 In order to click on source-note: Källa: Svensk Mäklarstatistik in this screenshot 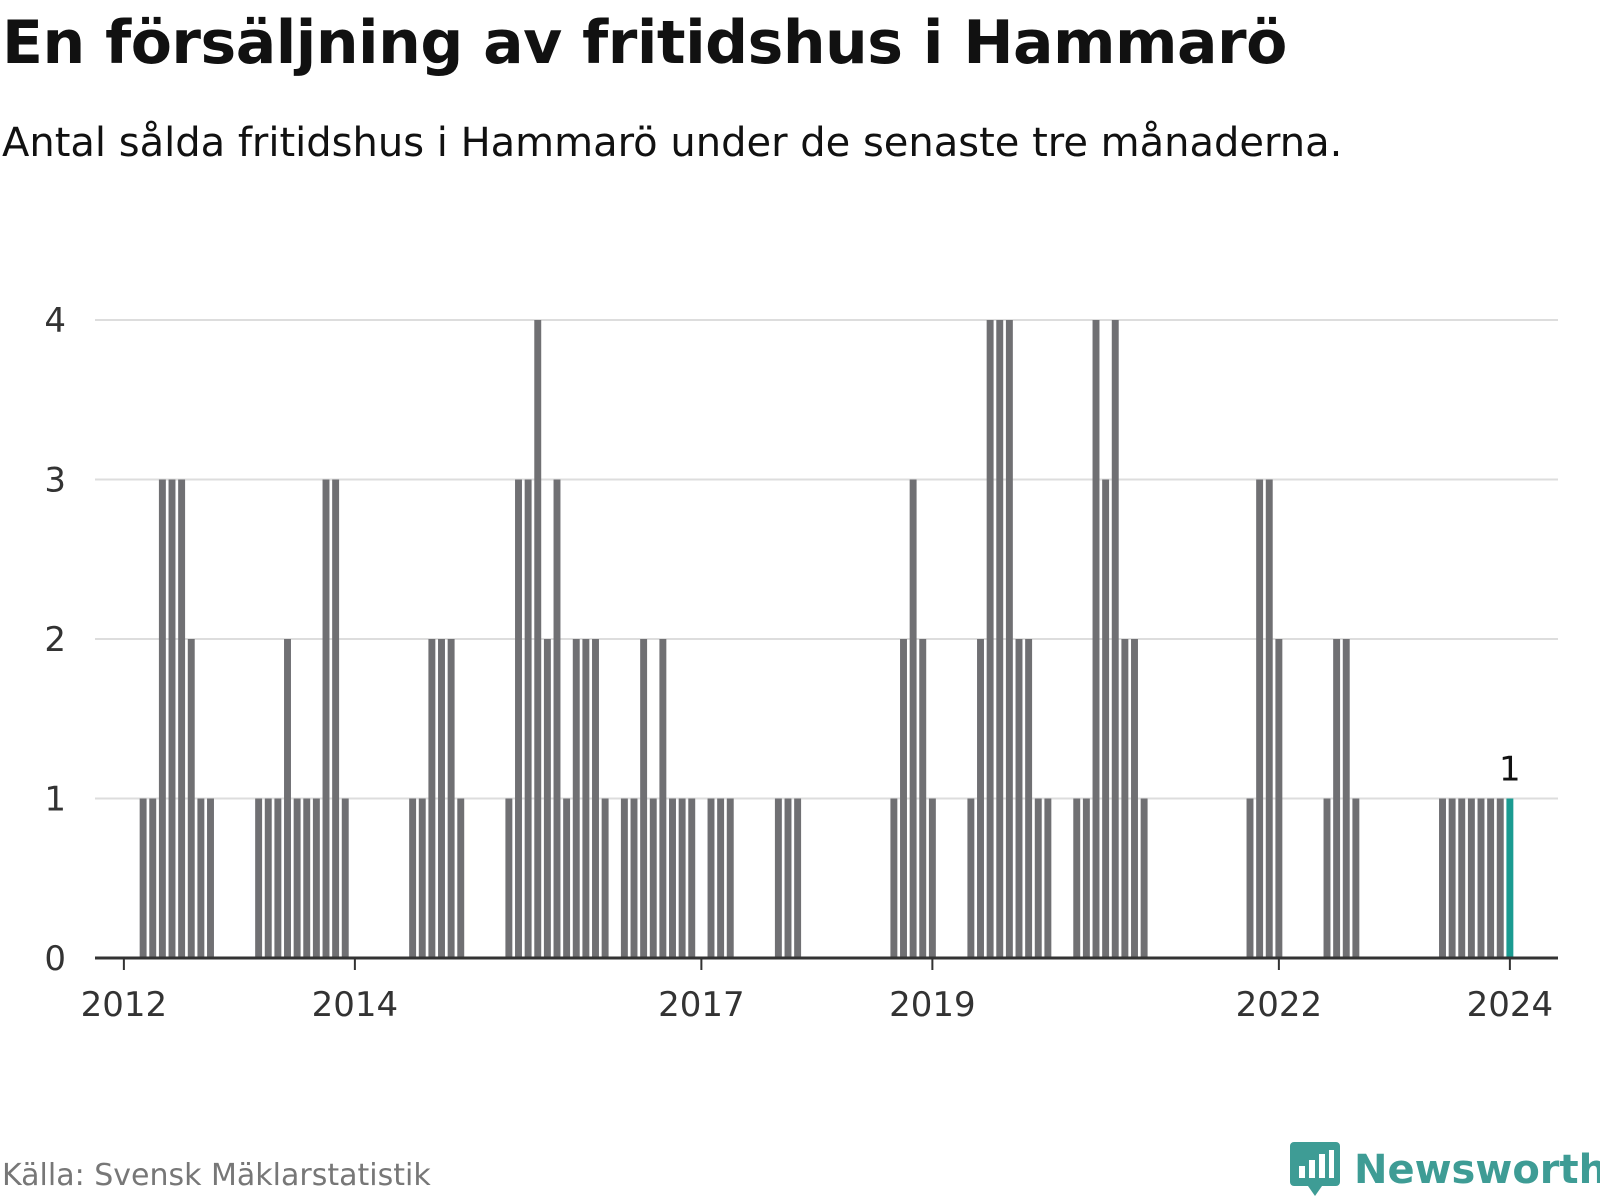, I will do `click(216, 1175)`.